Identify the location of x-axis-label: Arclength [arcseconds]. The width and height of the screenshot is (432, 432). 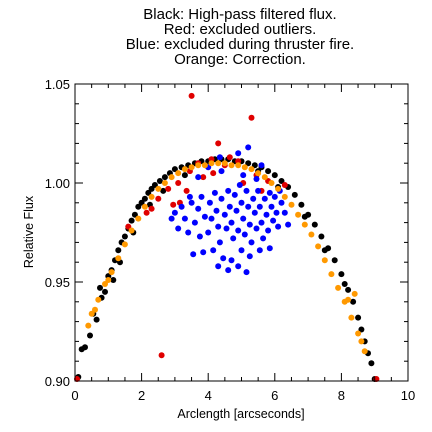
(240, 414).